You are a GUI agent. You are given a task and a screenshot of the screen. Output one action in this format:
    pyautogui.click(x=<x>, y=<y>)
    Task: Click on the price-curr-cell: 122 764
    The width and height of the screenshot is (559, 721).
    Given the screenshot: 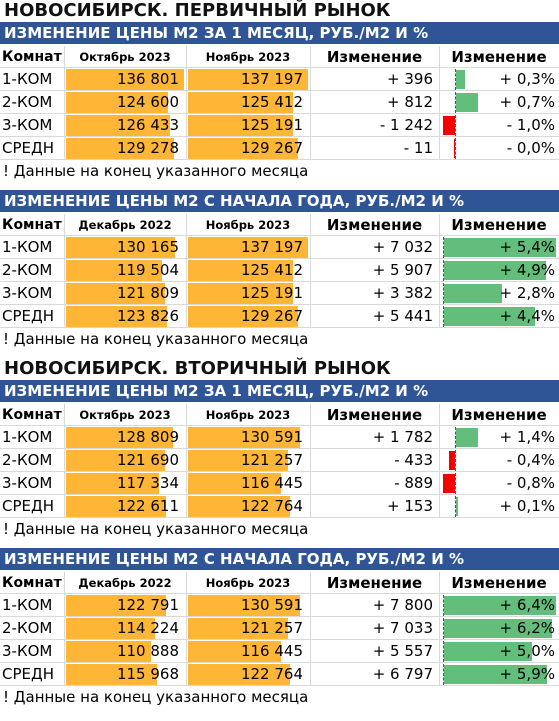 What is the action you would take?
    pyautogui.click(x=248, y=674)
    